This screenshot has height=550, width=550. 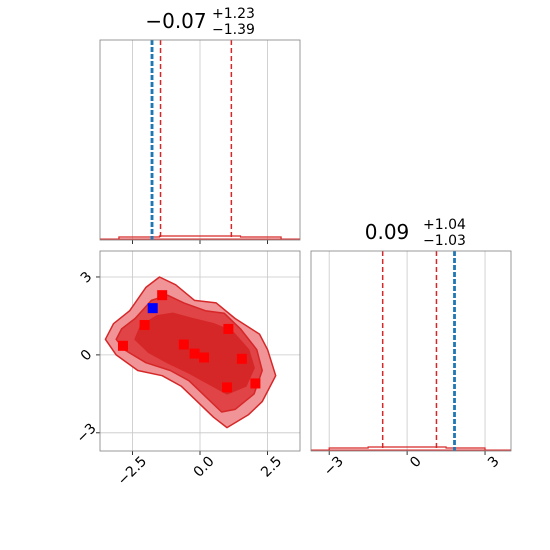 I want to click on panel-title-upper-error: +1.04, so click(x=444, y=225).